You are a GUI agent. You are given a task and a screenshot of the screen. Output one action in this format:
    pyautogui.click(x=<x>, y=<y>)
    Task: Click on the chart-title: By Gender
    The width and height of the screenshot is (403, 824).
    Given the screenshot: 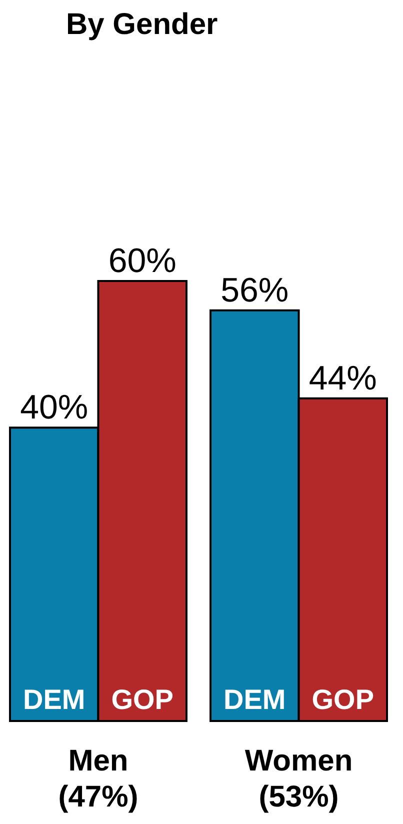 What is the action you would take?
    pyautogui.click(x=142, y=24)
    